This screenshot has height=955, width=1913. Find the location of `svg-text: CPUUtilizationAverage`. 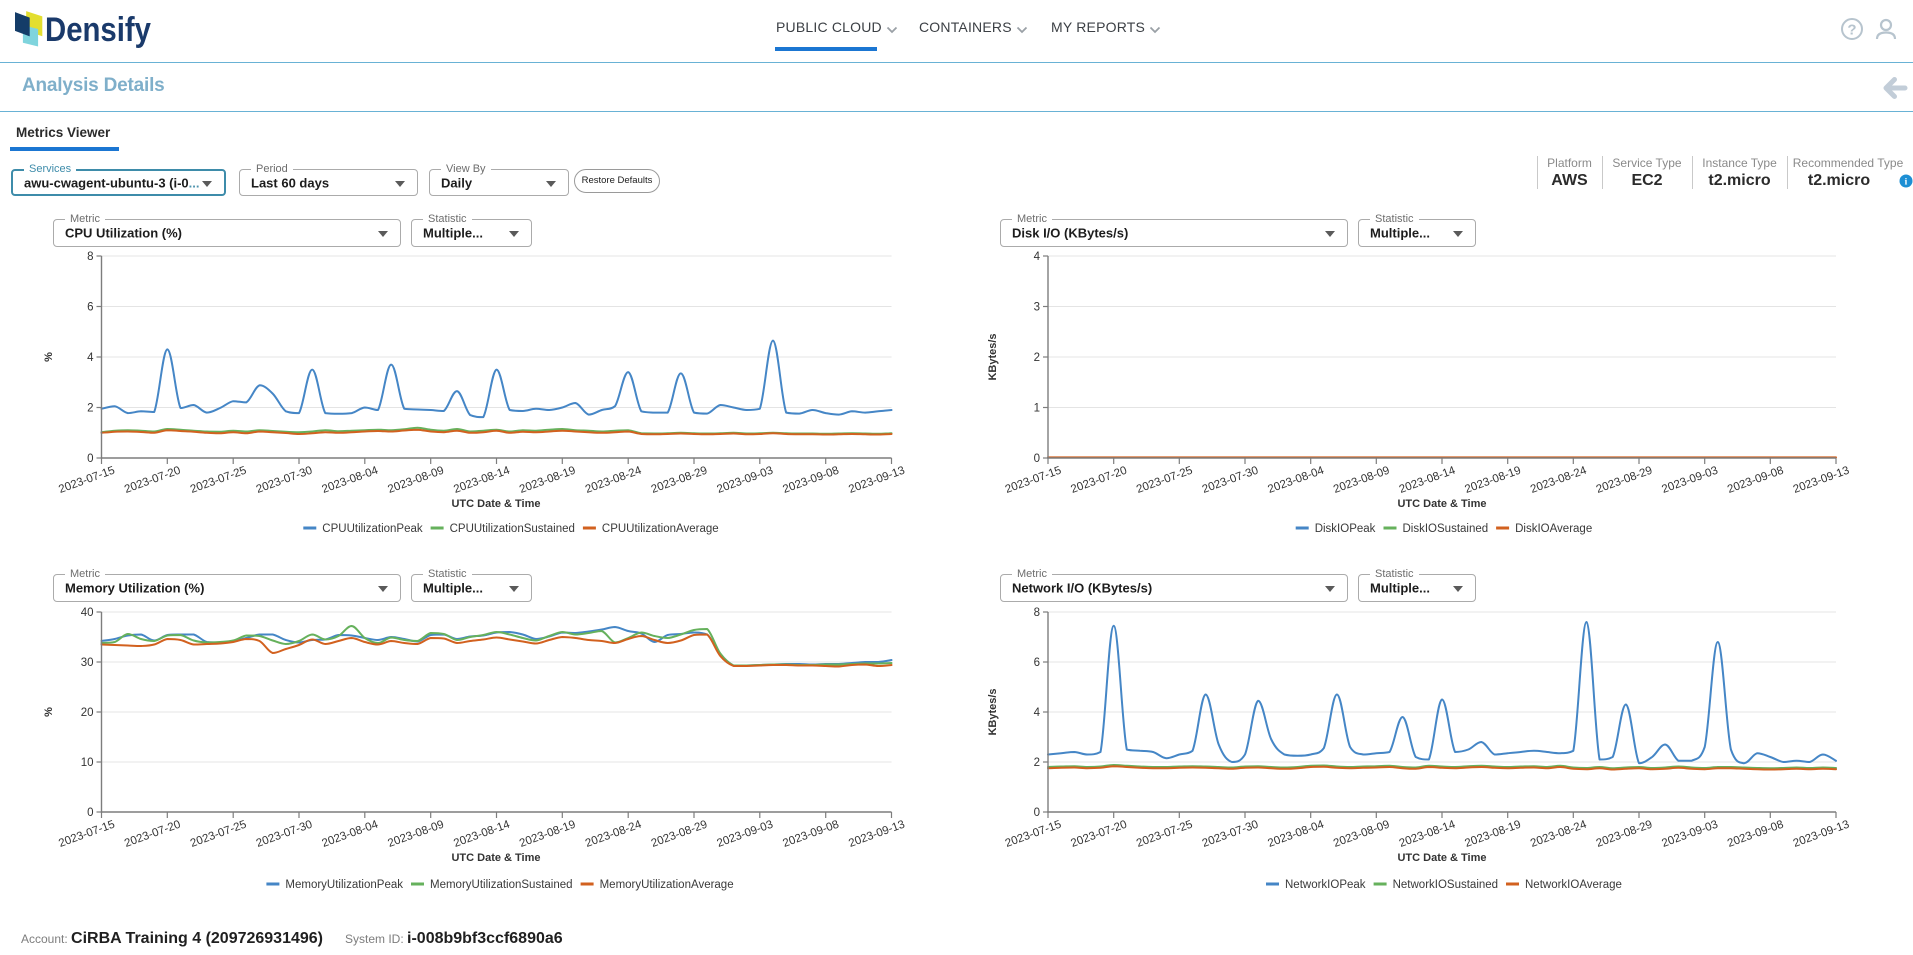

svg-text: CPUUtilizationAverage is located at coordinates (660, 529).